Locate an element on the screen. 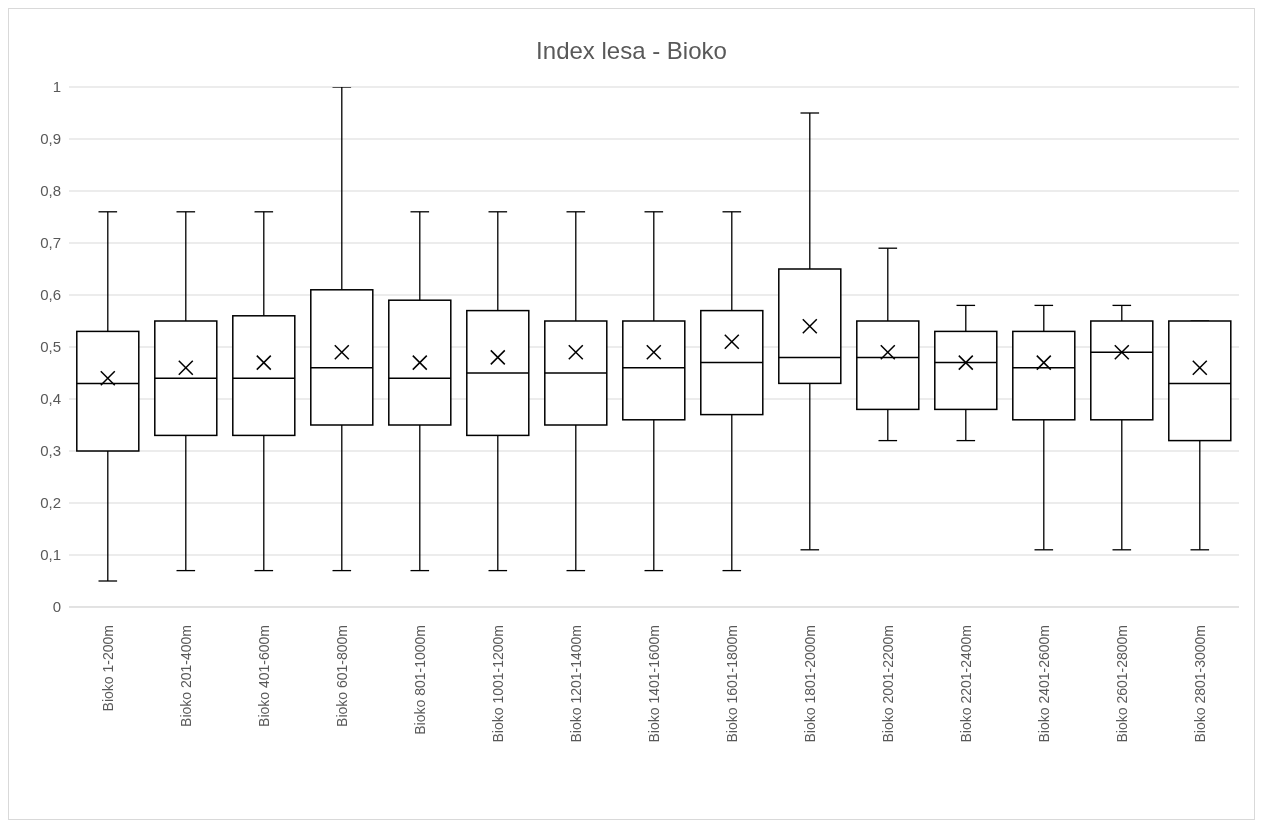  y-tick-label: 0,8 is located at coordinates (50, 191).